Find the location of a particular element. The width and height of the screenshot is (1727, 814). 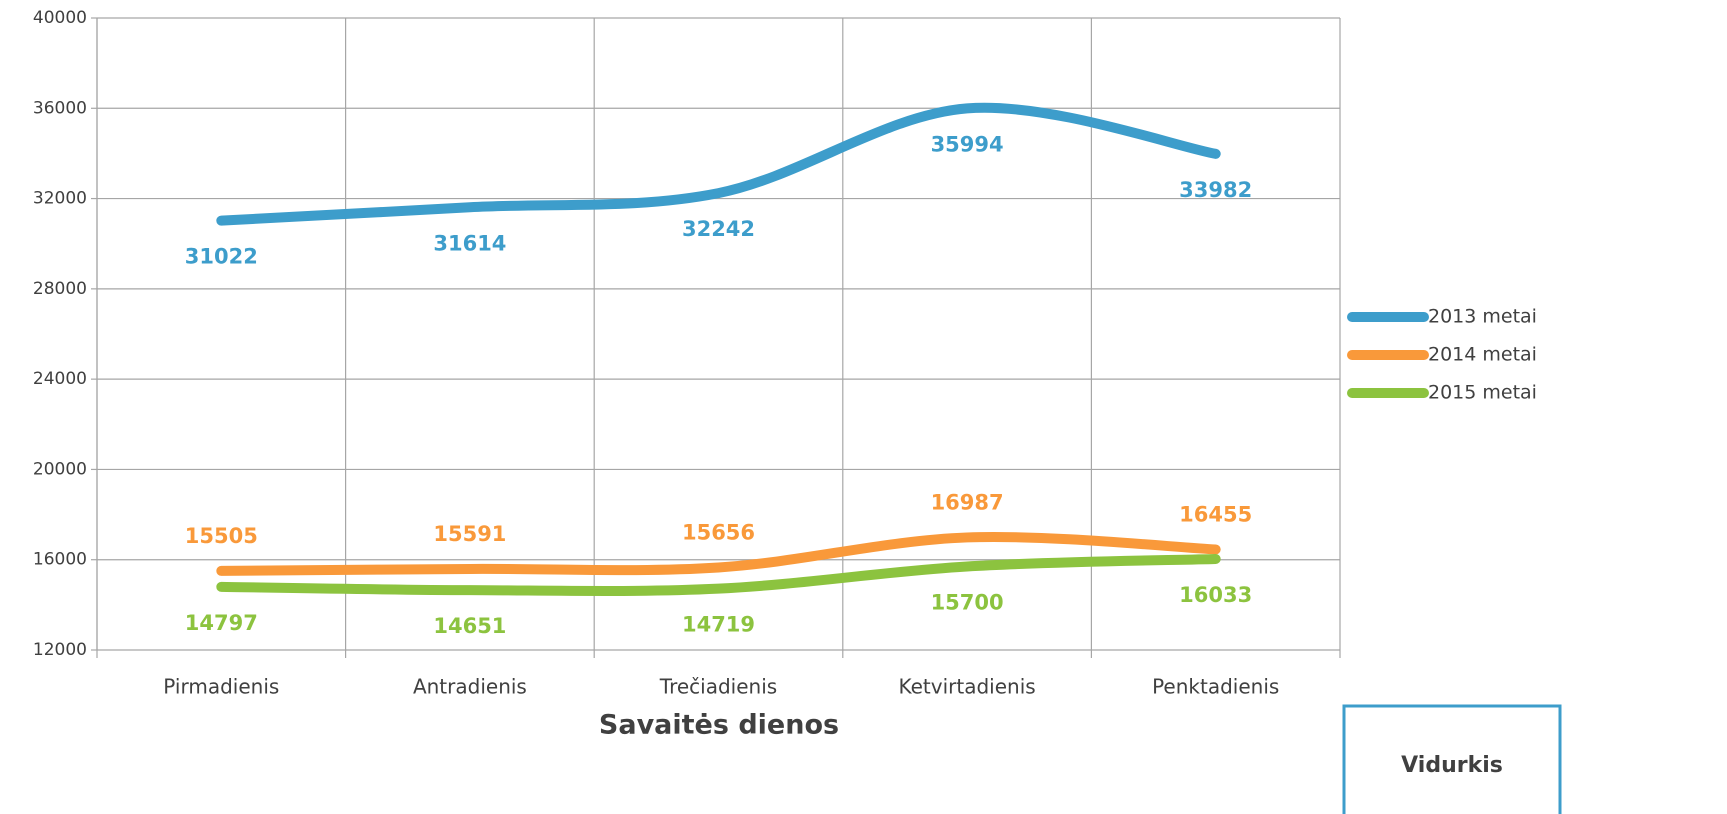

data-label: 33982 is located at coordinates (1215, 190).